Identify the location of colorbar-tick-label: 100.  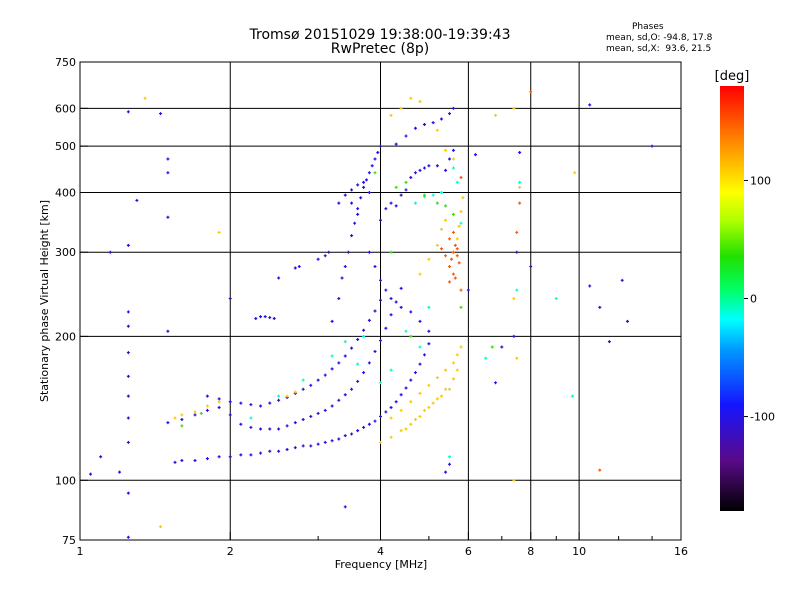
(760, 180).